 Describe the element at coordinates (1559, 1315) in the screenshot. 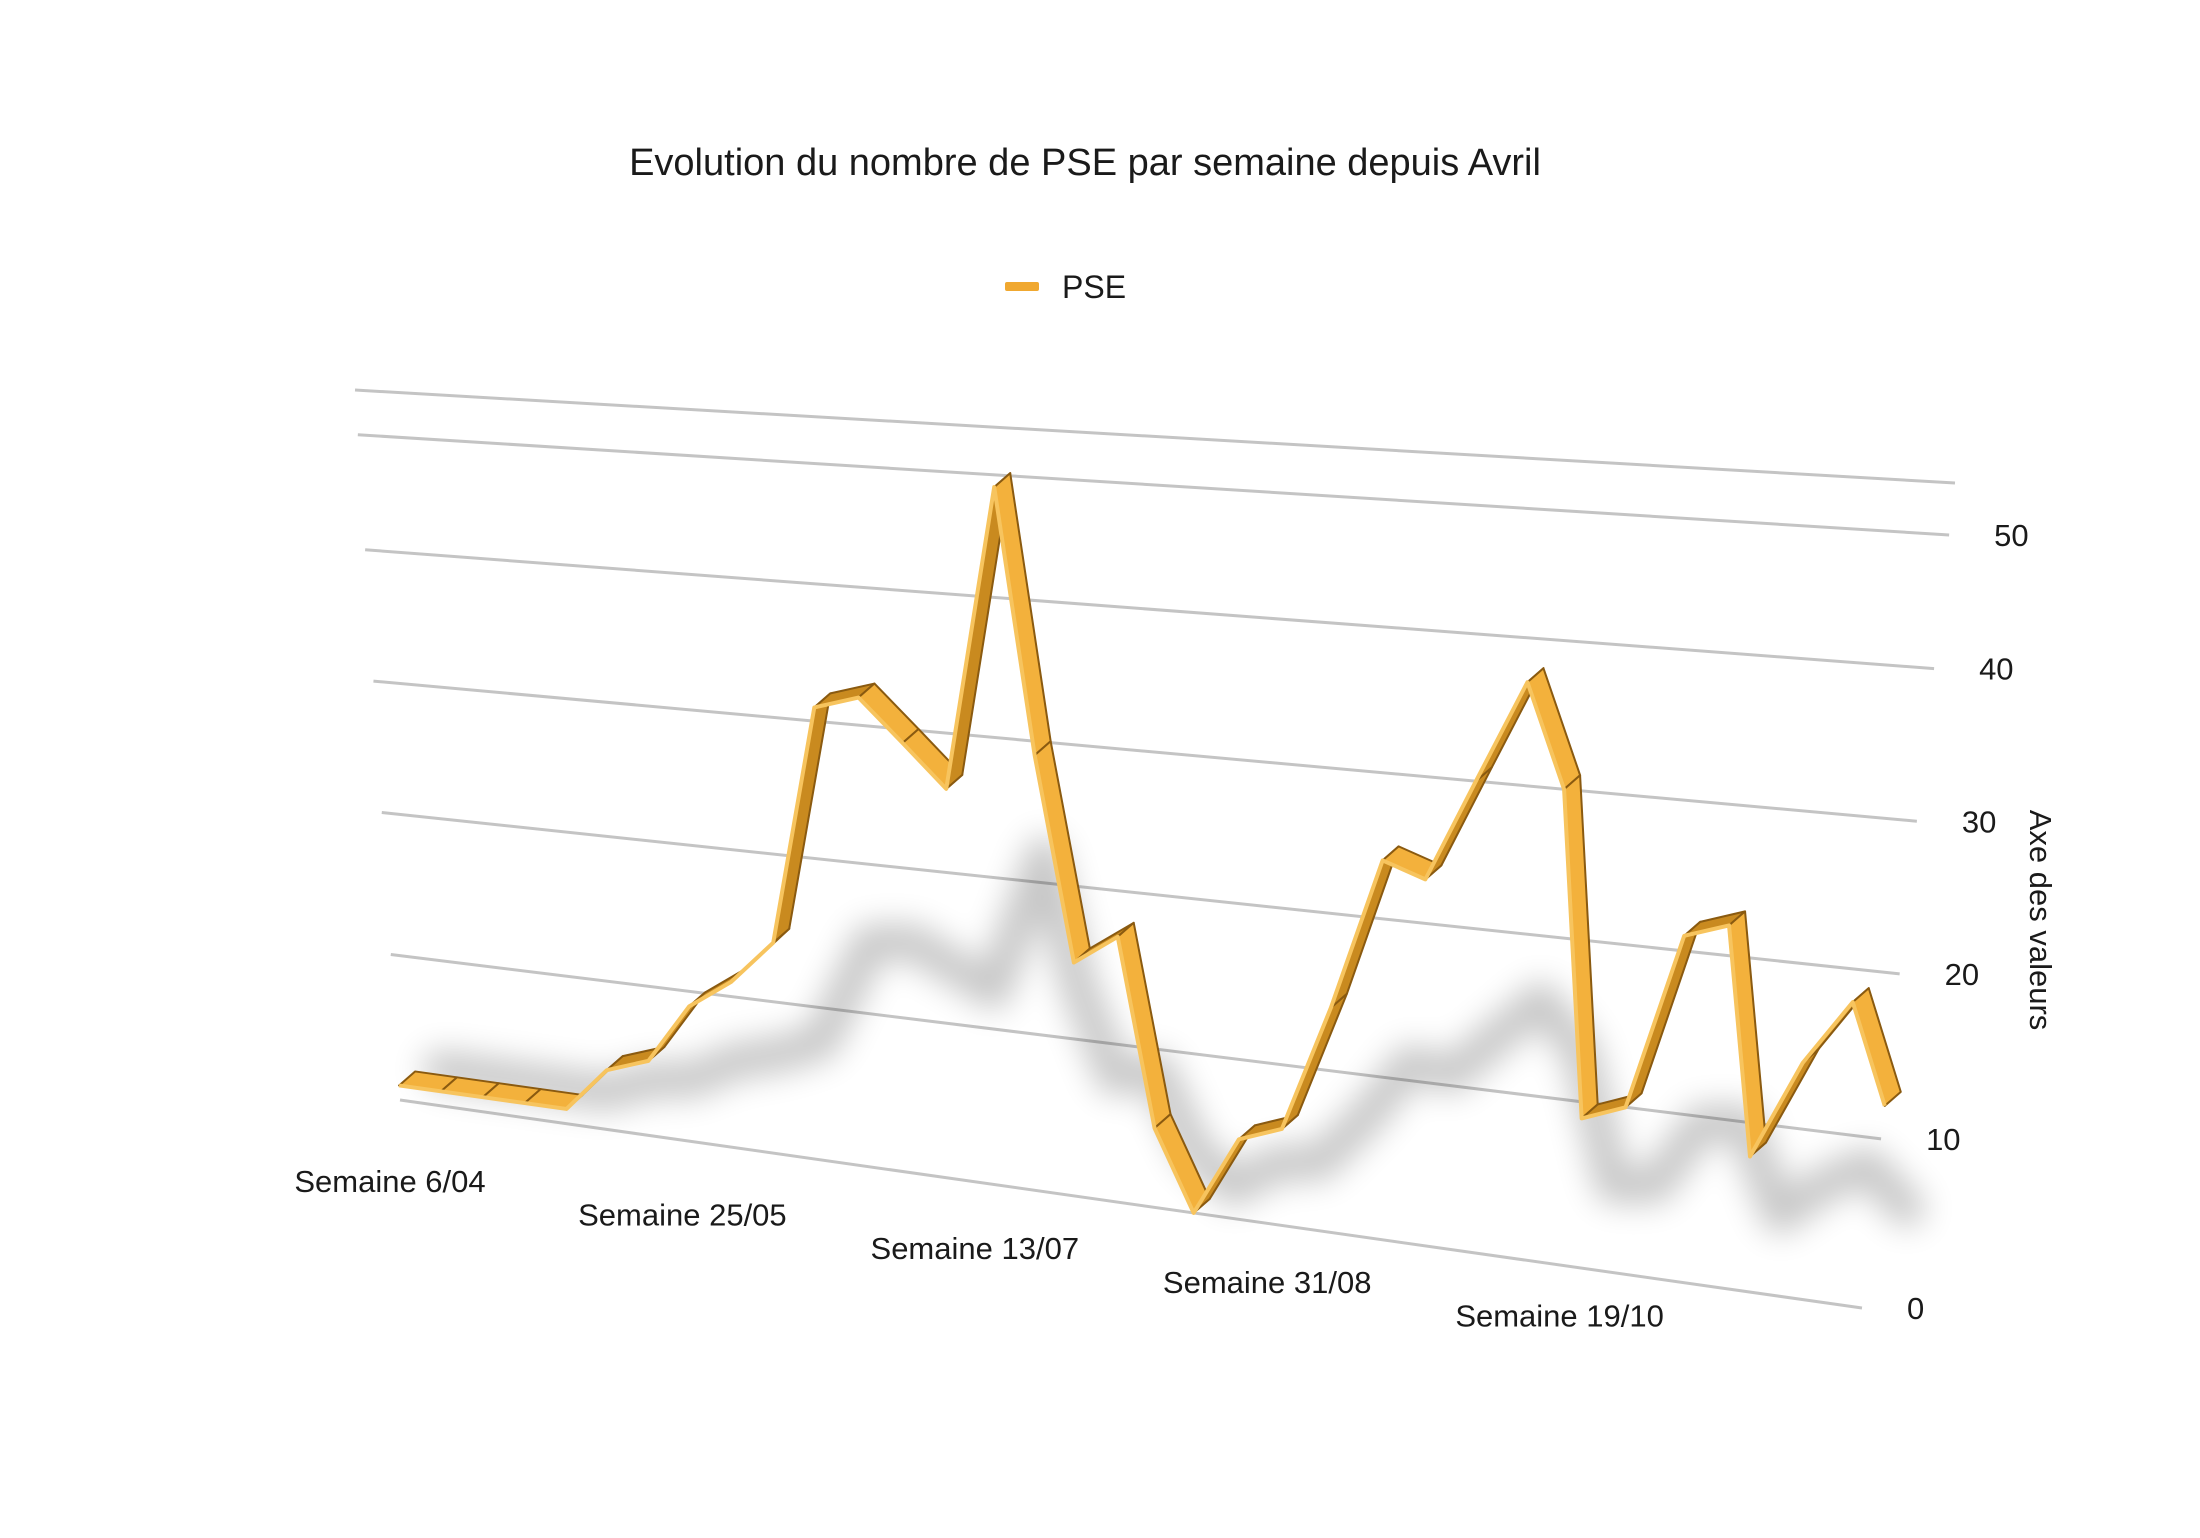

I see `x-tick-label: Semaine 19/10` at that location.